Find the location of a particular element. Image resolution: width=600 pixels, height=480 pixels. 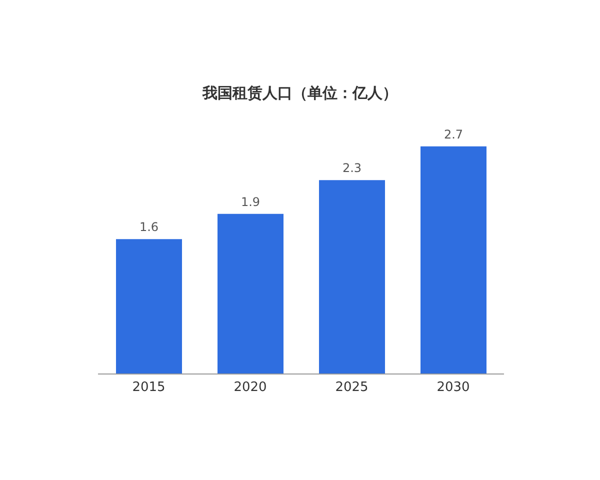

data-label: 2.3 is located at coordinates (352, 168).